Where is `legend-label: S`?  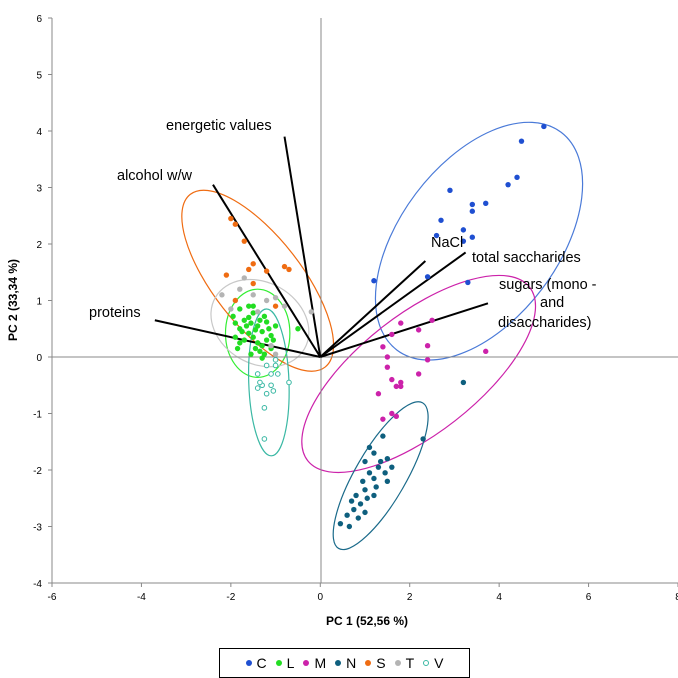 legend-label: S is located at coordinates (380, 663).